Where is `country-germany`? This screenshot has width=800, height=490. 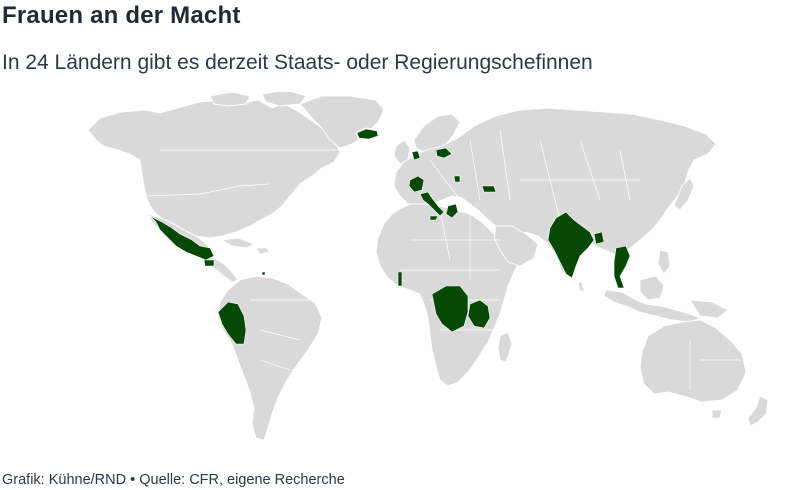
country-germany is located at coordinates (416, 184).